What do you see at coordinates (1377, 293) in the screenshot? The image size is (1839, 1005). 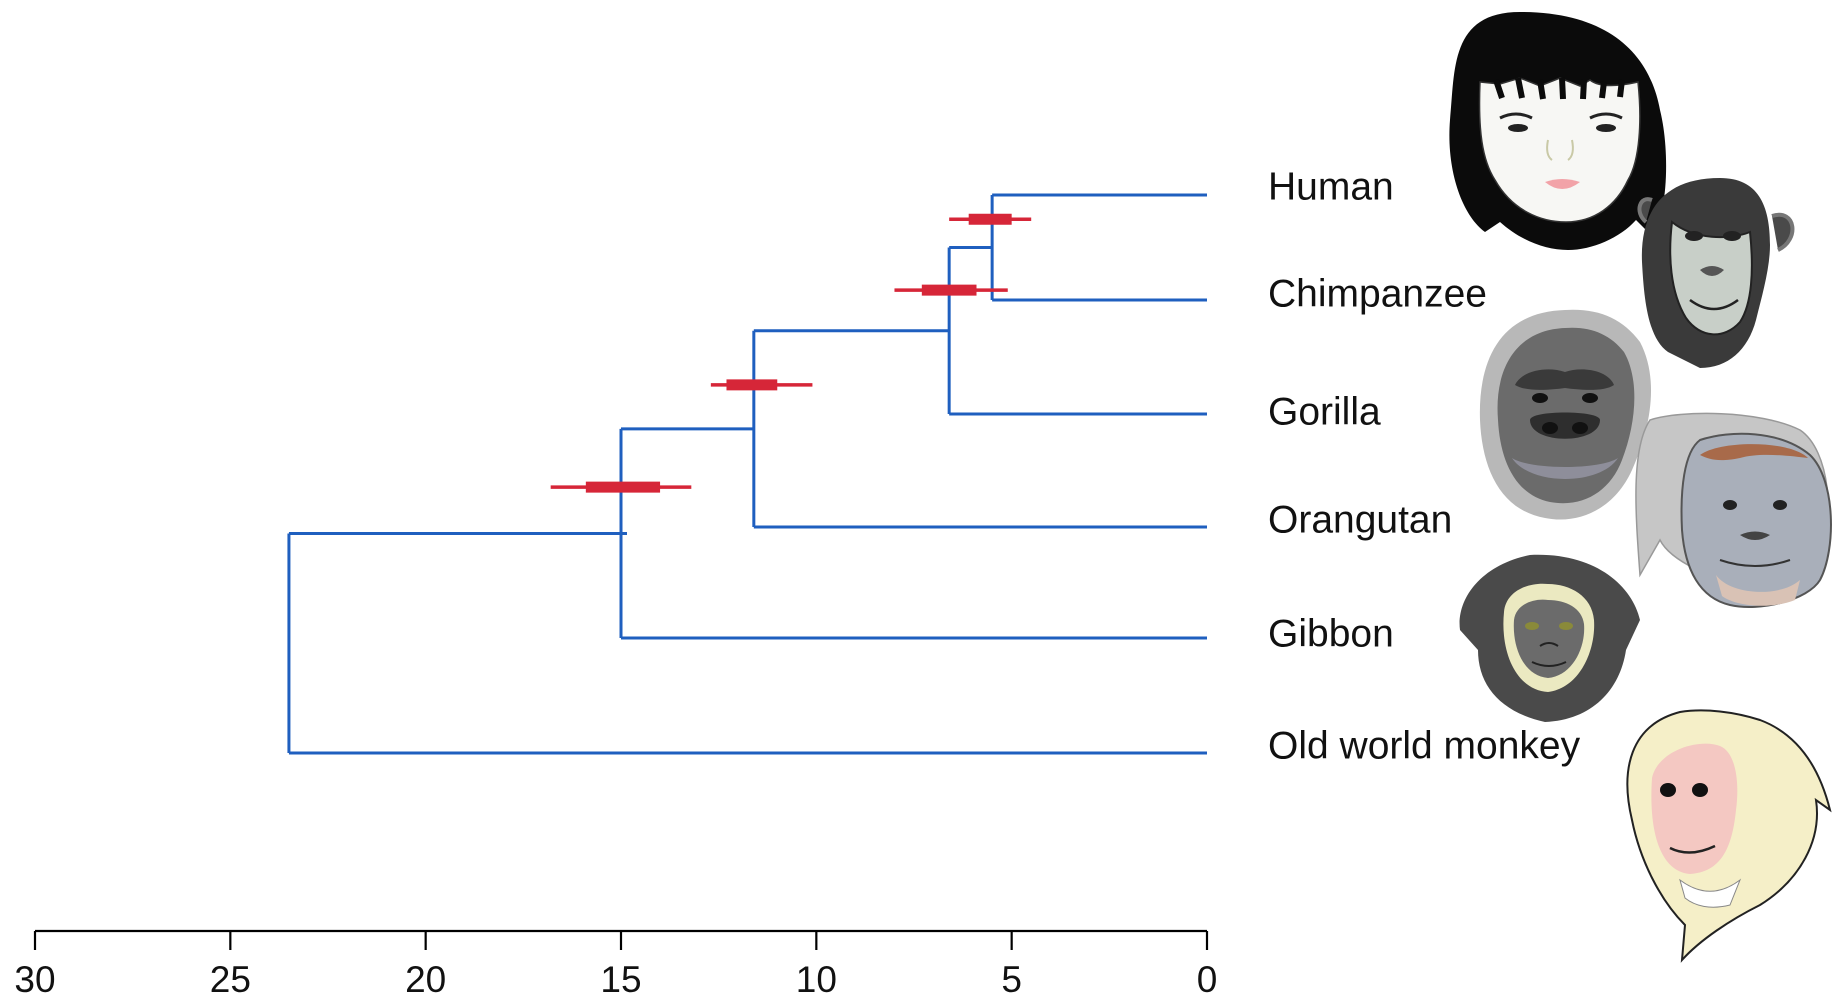 I see `taxon-label-chimpanzee: Chimpanzee` at bounding box center [1377, 293].